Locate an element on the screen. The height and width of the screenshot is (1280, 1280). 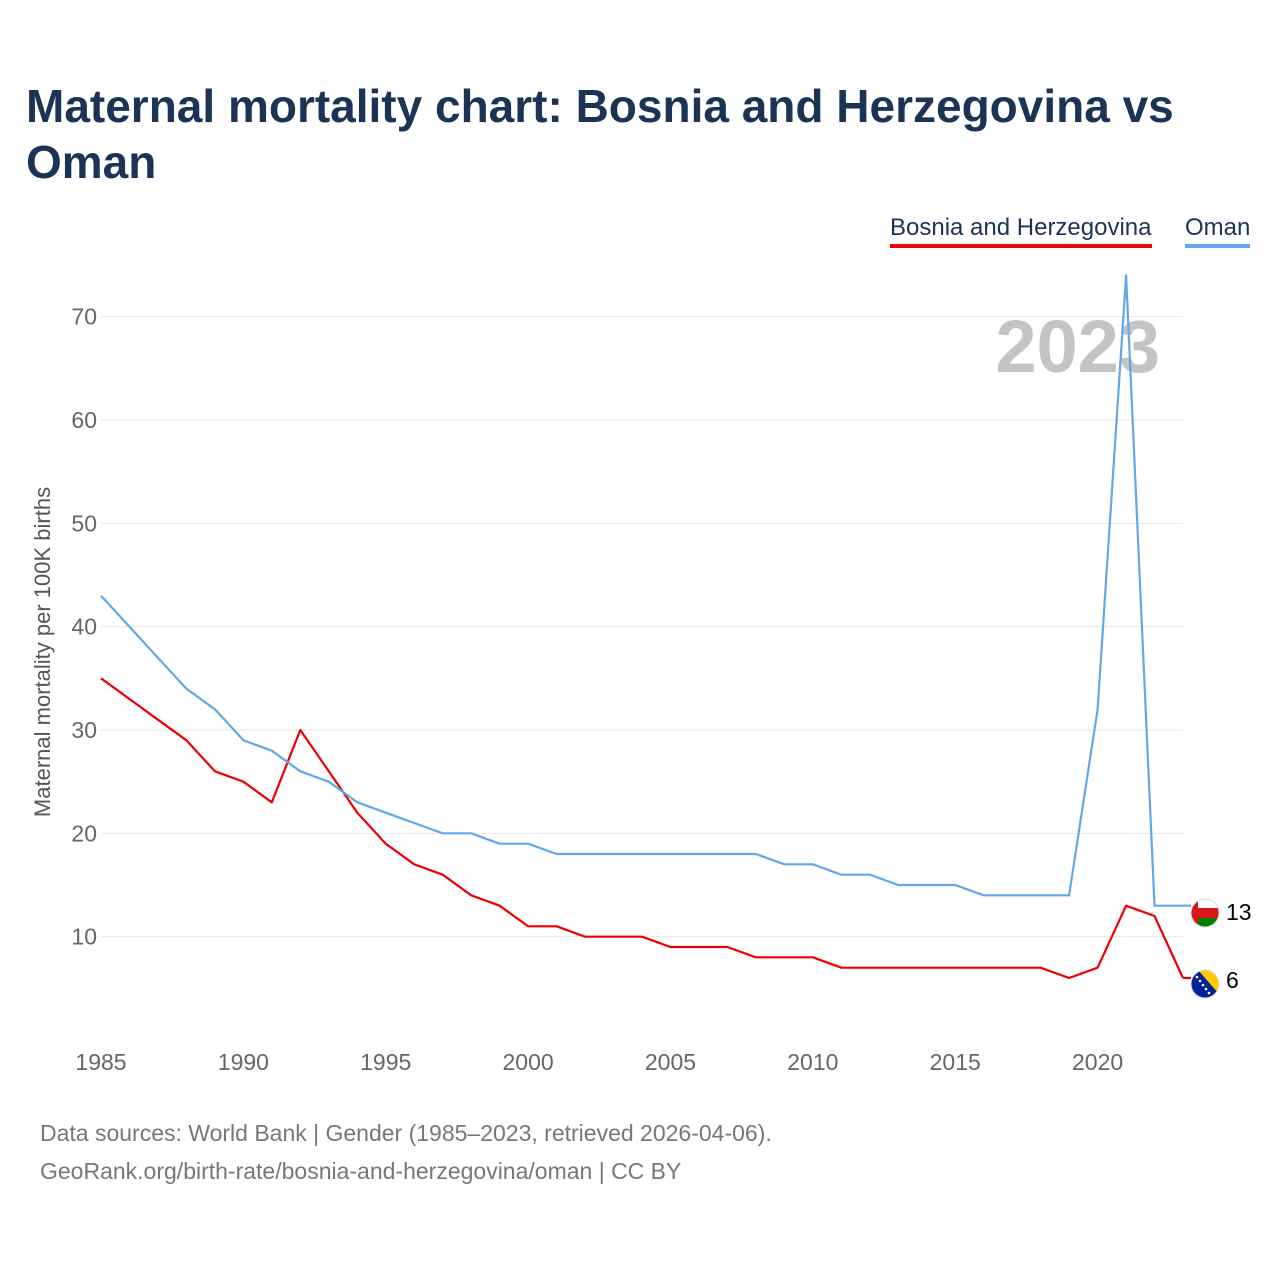
x-tick-label: 2000 is located at coordinates (528, 1062).